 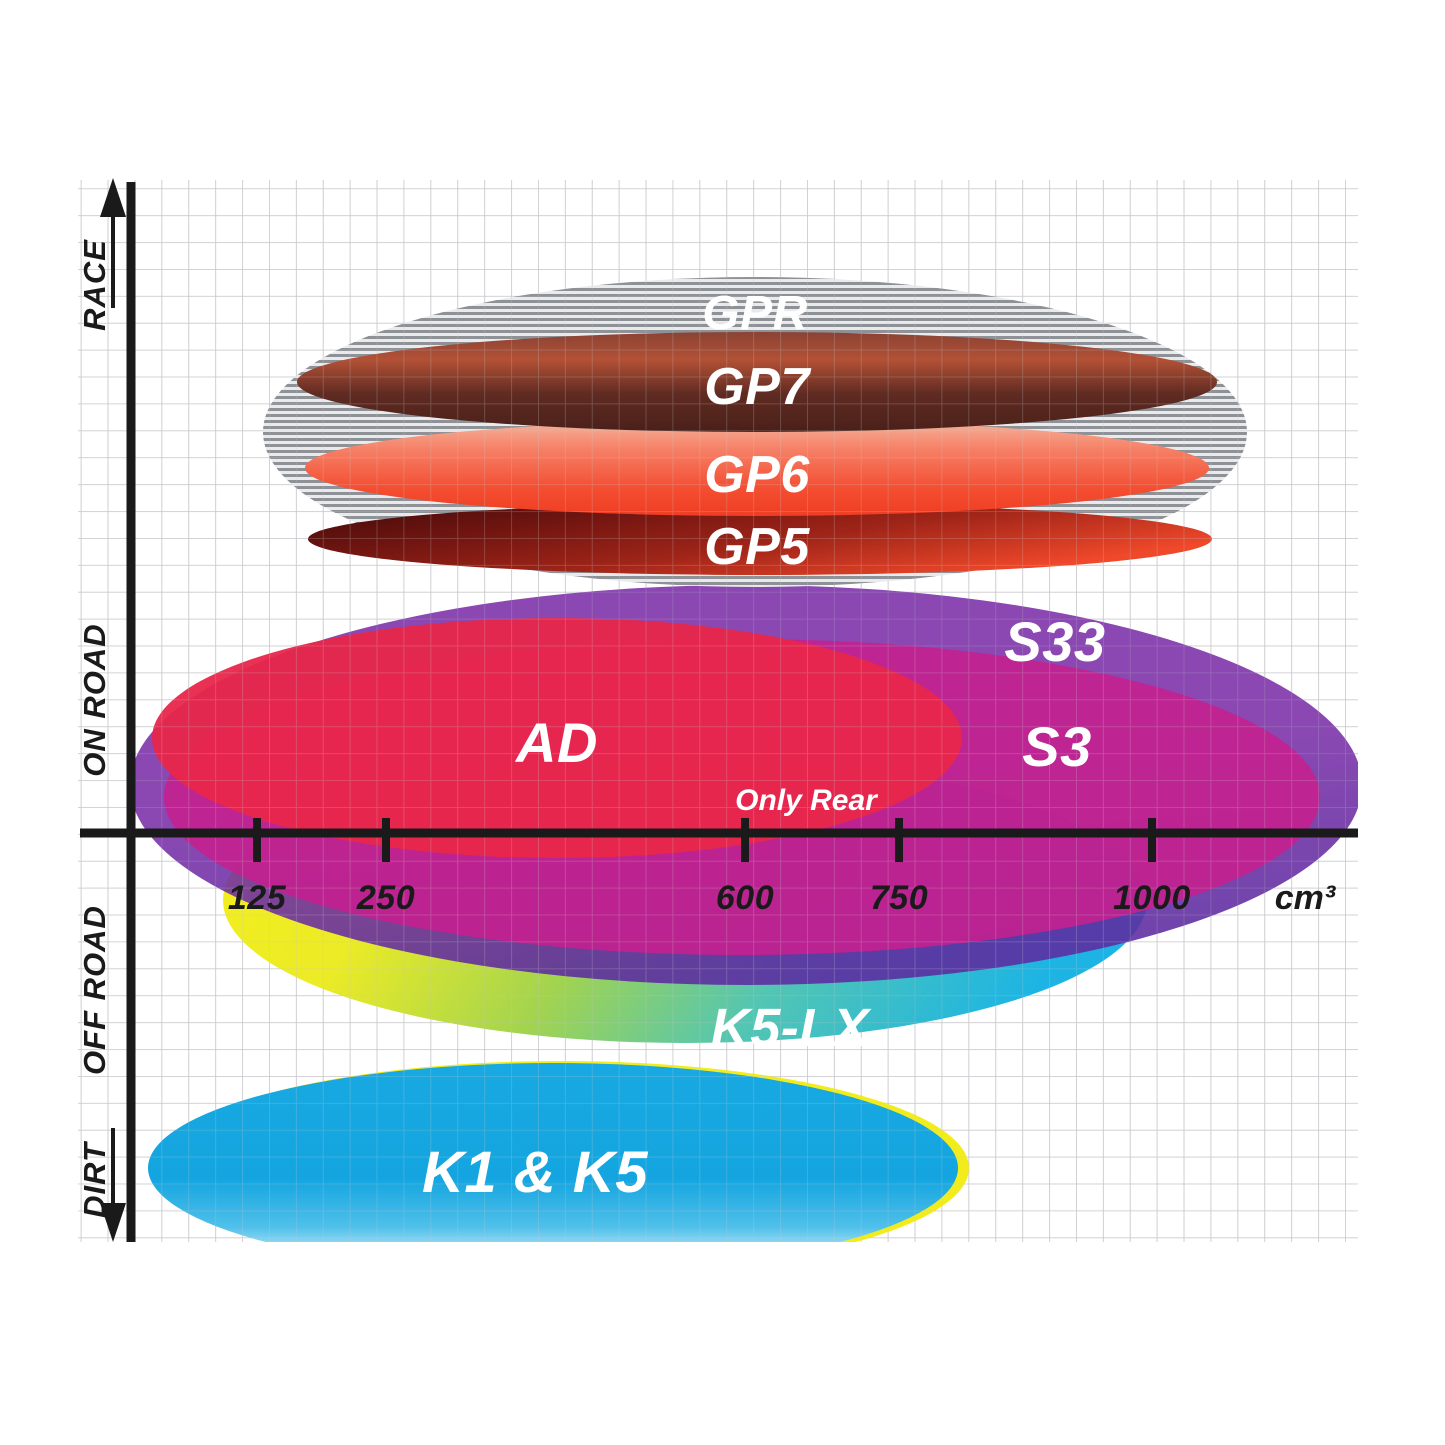 I want to click on dirt-arrow-icon, so click(x=113, y=1185).